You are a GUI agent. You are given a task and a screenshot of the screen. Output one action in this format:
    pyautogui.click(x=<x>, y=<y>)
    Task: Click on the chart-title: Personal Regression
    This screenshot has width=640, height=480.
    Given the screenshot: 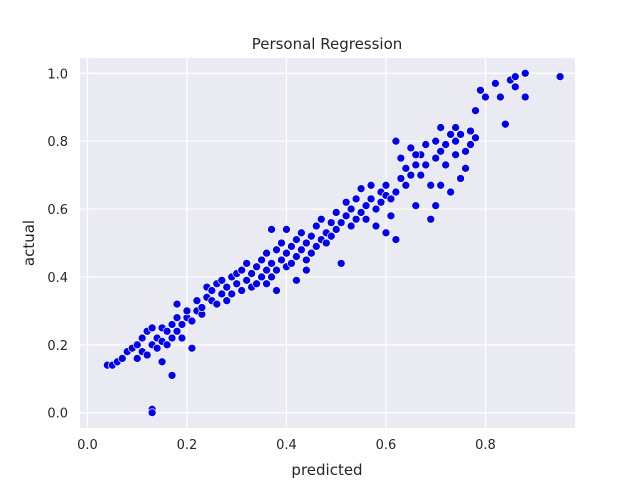 What is the action you would take?
    pyautogui.click(x=327, y=44)
    